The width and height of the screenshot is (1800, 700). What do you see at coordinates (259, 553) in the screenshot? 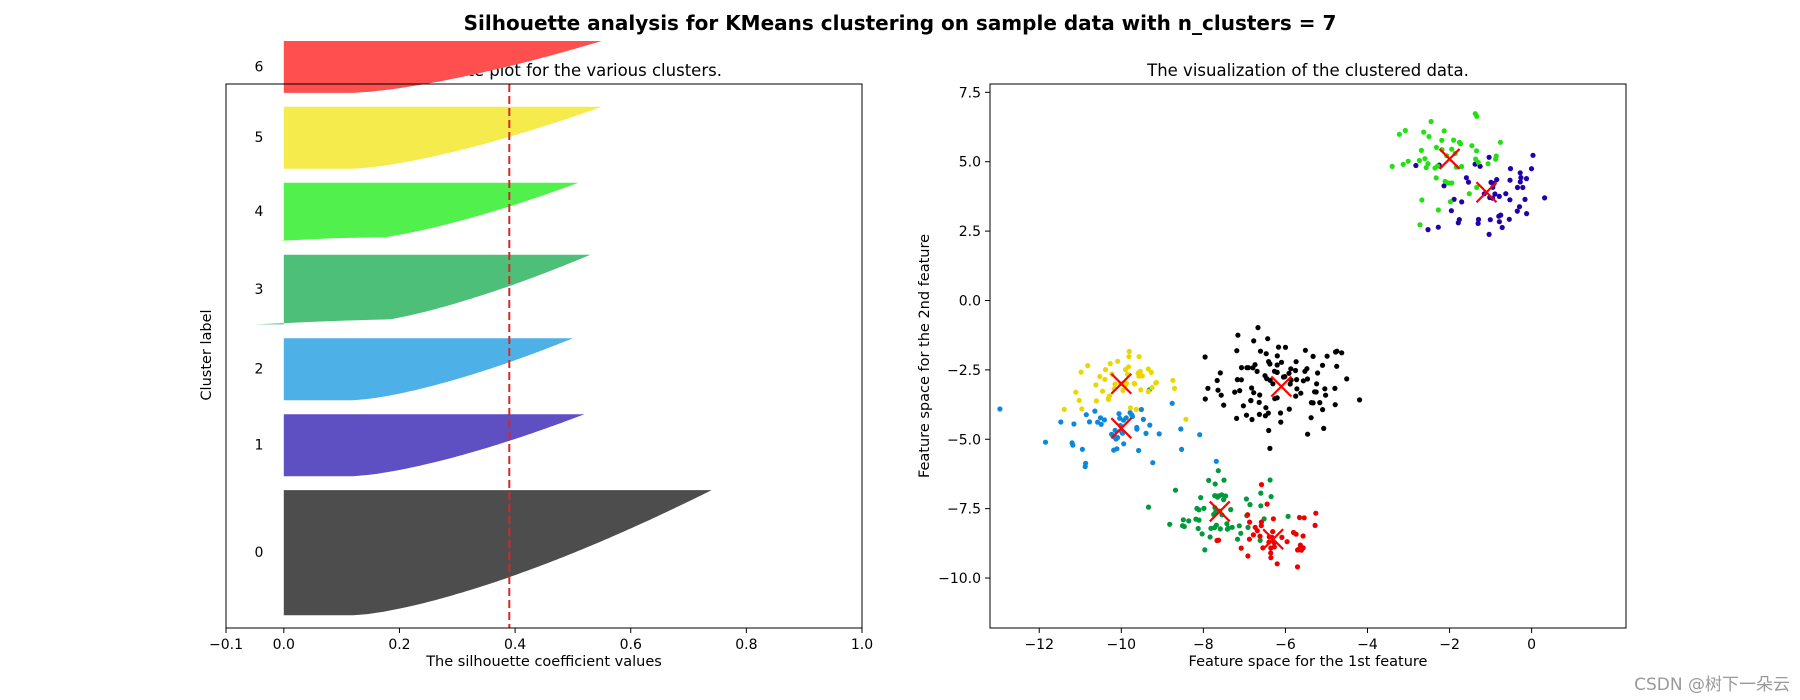
I see `cluster-label-0: 0` at bounding box center [259, 553].